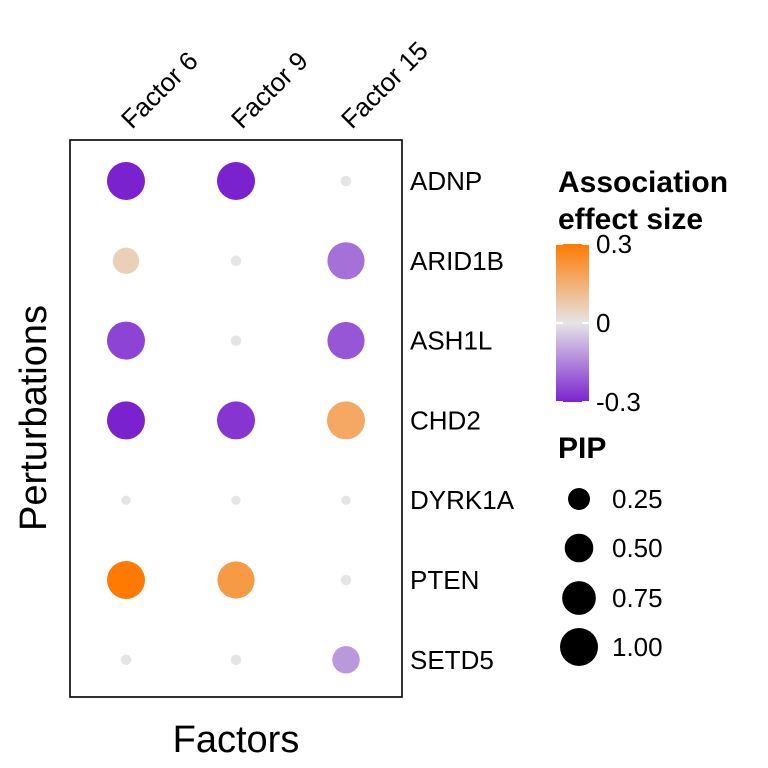 This screenshot has height=768, width=768. I want to click on size-legend-label: 0.25, so click(637, 499).